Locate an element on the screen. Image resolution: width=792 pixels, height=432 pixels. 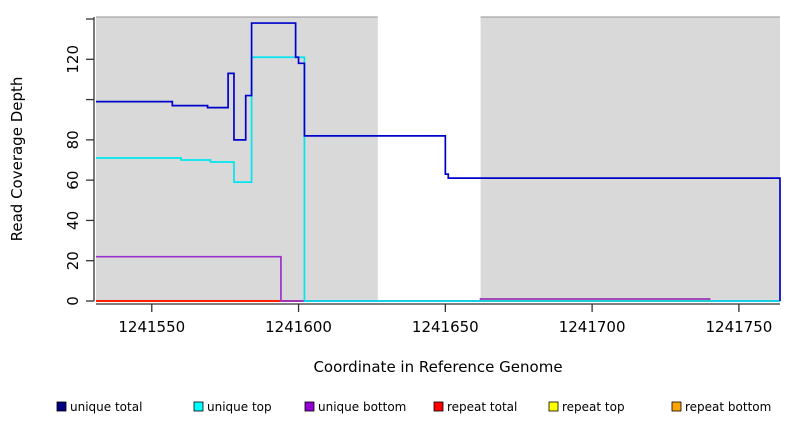
legend-item-unique-top: unique top is located at coordinates (232, 407).